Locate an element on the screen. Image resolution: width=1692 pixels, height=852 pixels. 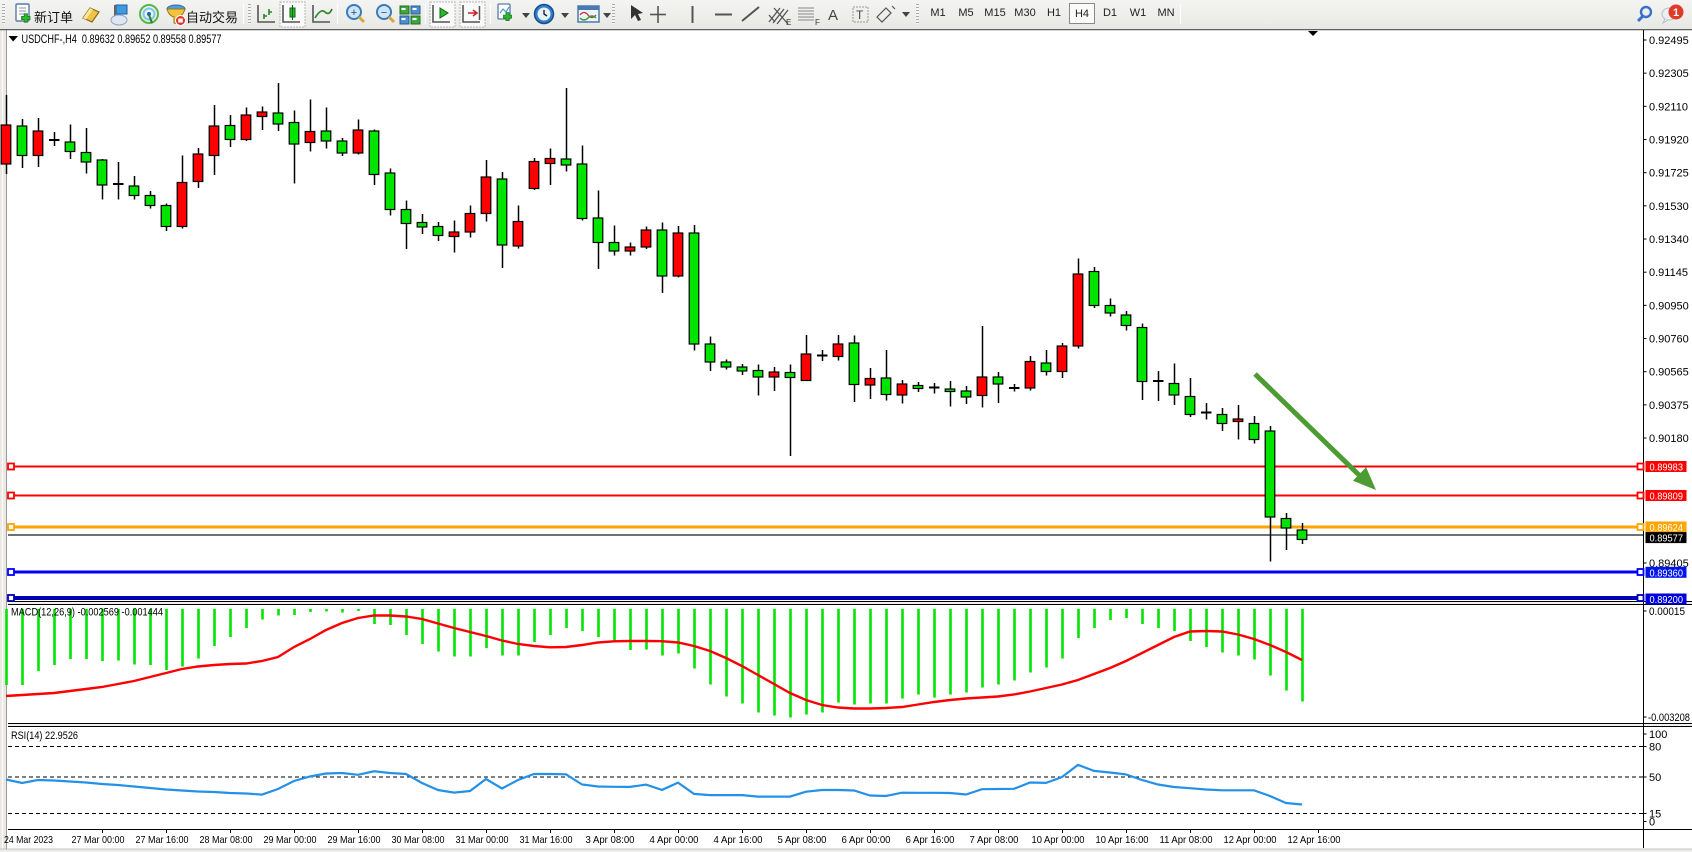
svg-text: 29 Mar 00:00 is located at coordinates (290, 840).